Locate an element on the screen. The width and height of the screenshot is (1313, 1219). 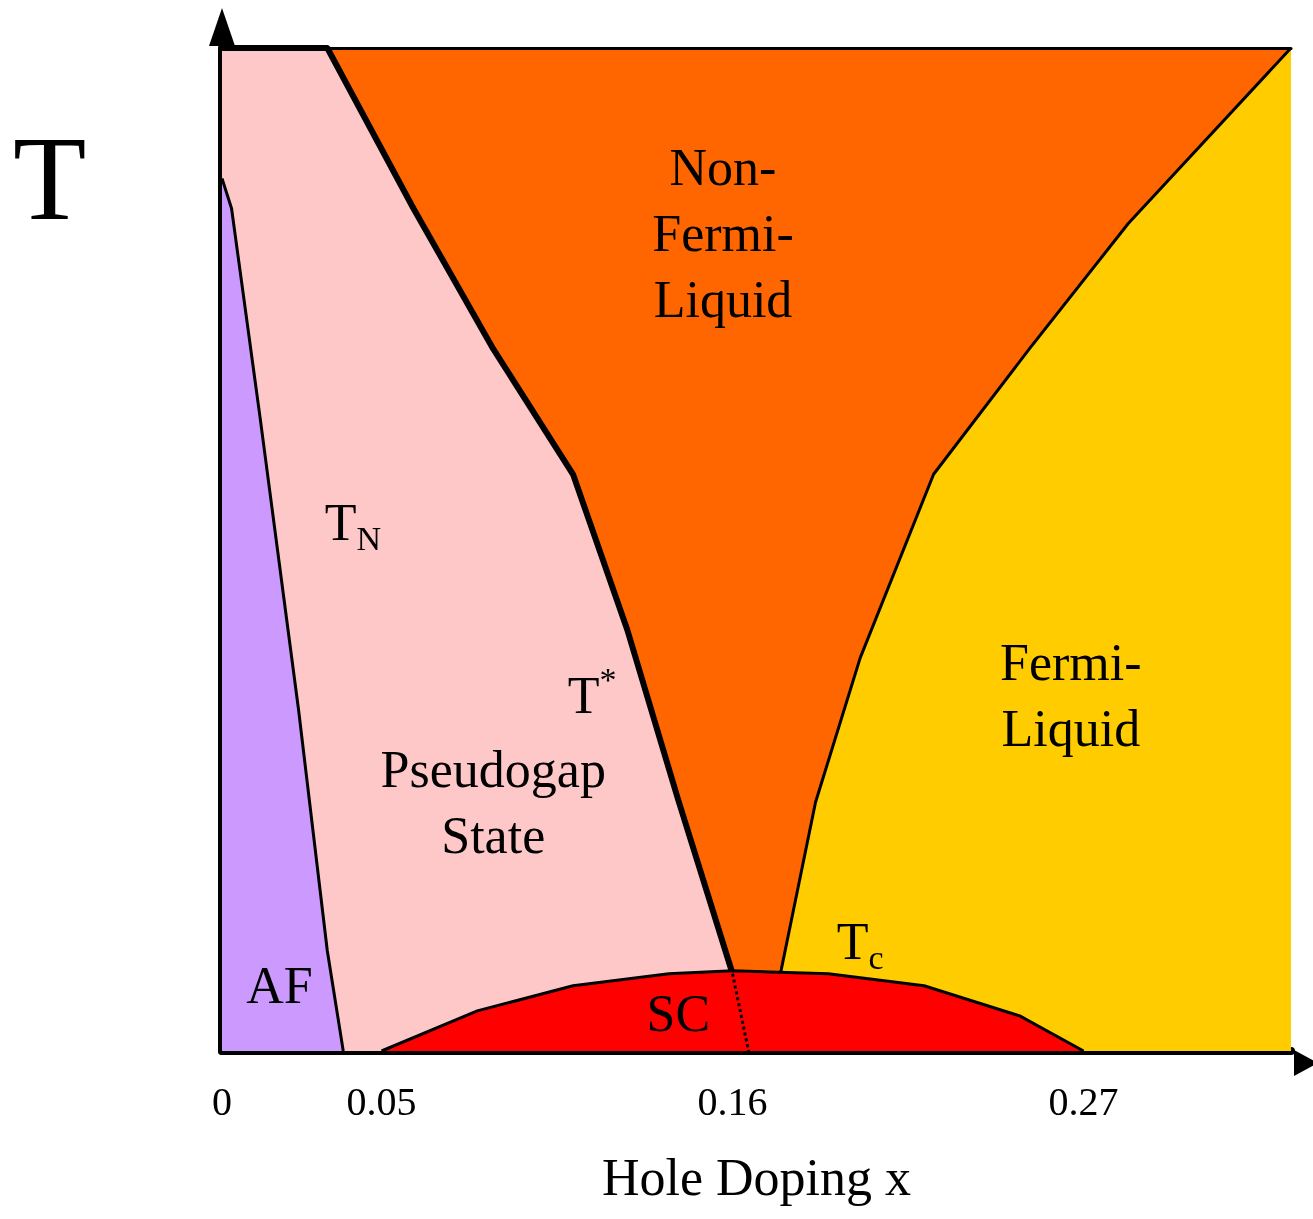
x-tick-label: 0.27 is located at coordinates (1083, 1101).